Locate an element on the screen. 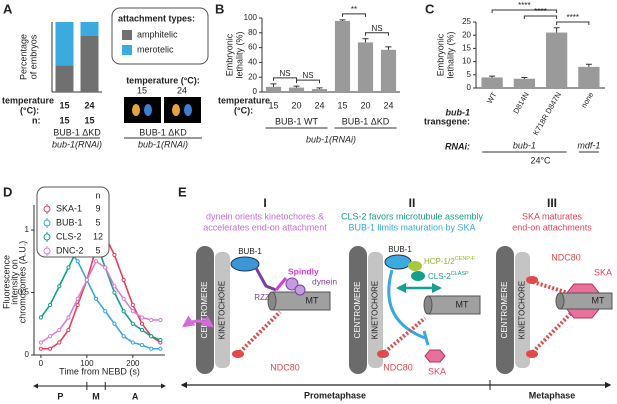 The width and height of the screenshot is (617, 404). condition-label: 24°C is located at coordinates (540, 160).